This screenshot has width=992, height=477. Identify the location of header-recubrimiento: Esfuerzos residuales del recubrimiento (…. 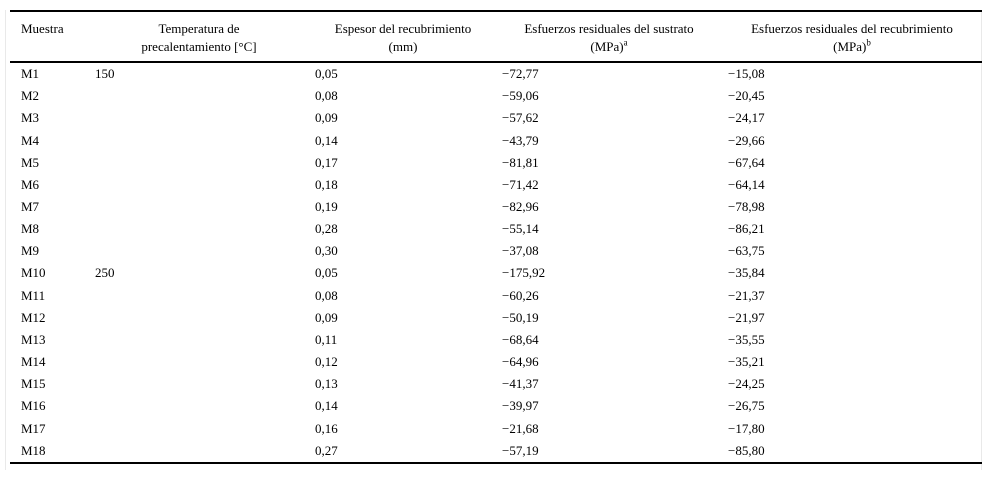
(852, 37).